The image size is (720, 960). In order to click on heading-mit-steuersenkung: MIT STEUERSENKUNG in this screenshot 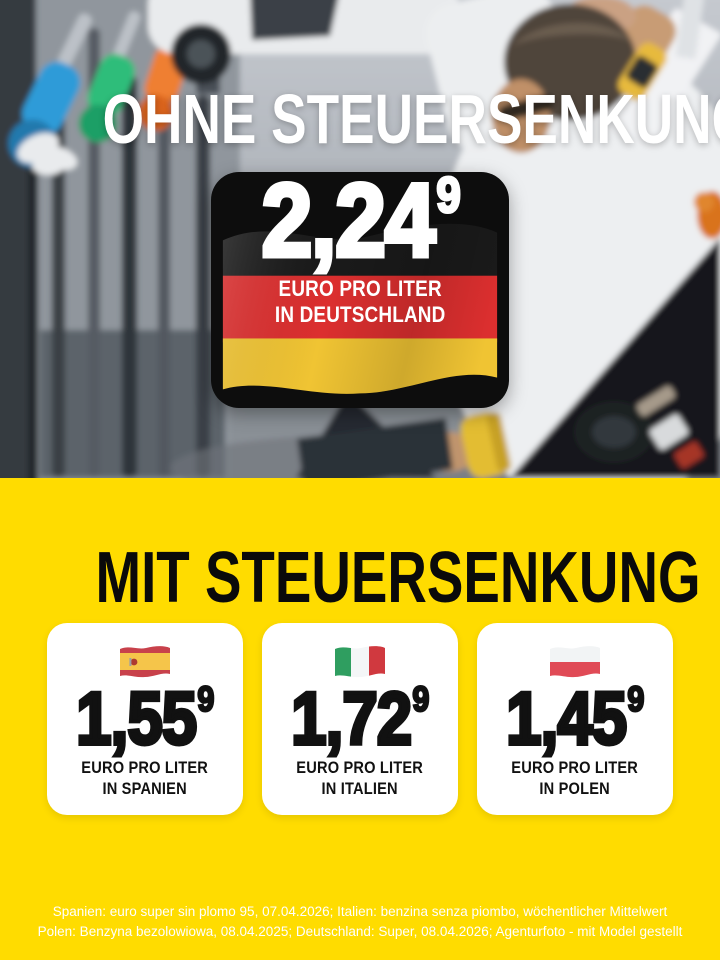, I will do `click(360, 578)`.